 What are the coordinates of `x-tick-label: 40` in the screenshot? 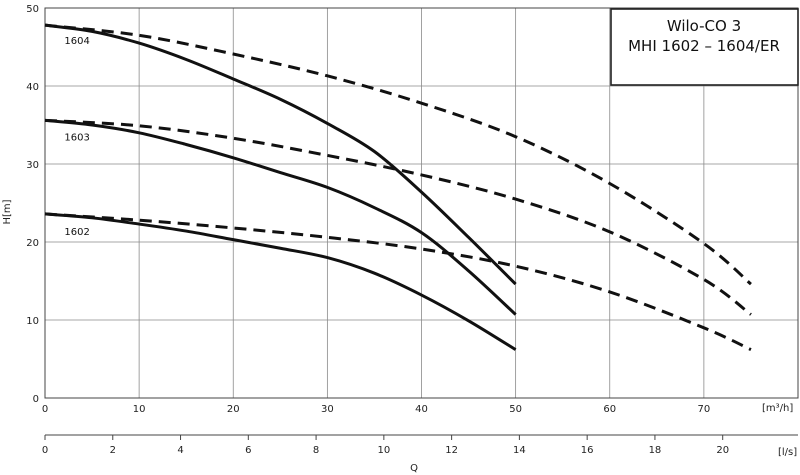 It's located at (421, 409).